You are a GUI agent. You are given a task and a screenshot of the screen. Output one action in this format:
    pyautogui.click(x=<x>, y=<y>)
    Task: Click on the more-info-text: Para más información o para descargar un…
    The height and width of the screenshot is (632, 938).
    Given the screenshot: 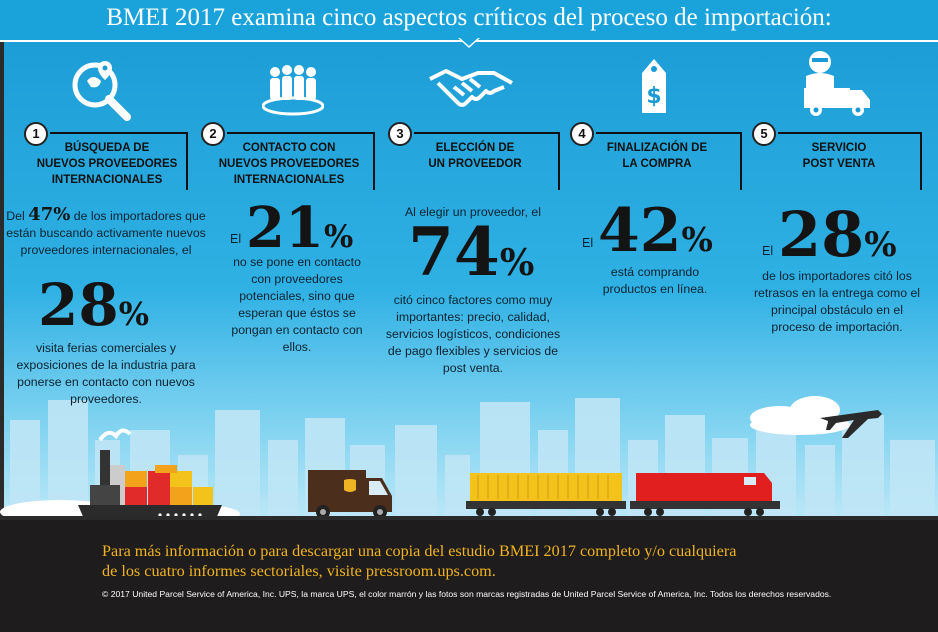 What is the action you would take?
    pyautogui.click(x=419, y=561)
    